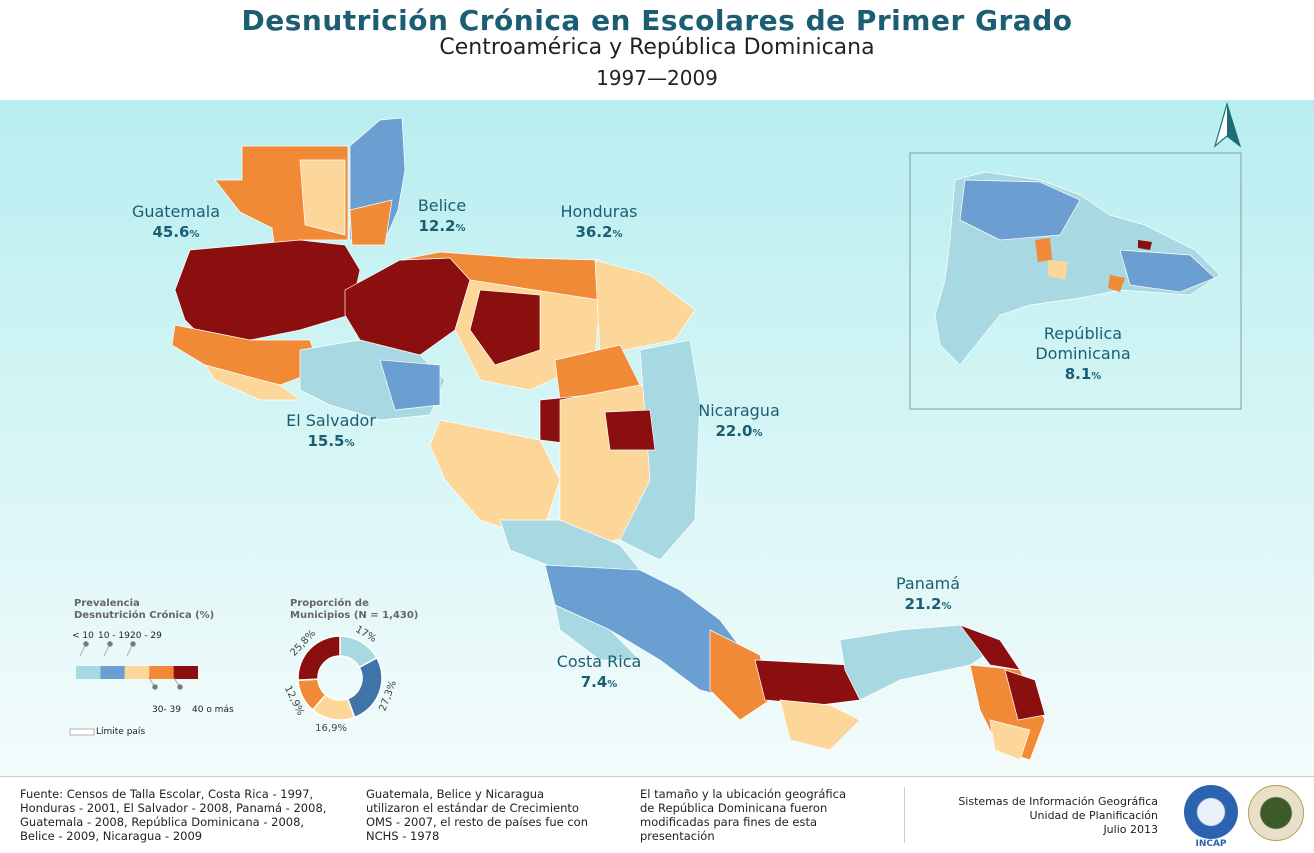  I want to click on guatemala-coast-south, so click(253, 382).